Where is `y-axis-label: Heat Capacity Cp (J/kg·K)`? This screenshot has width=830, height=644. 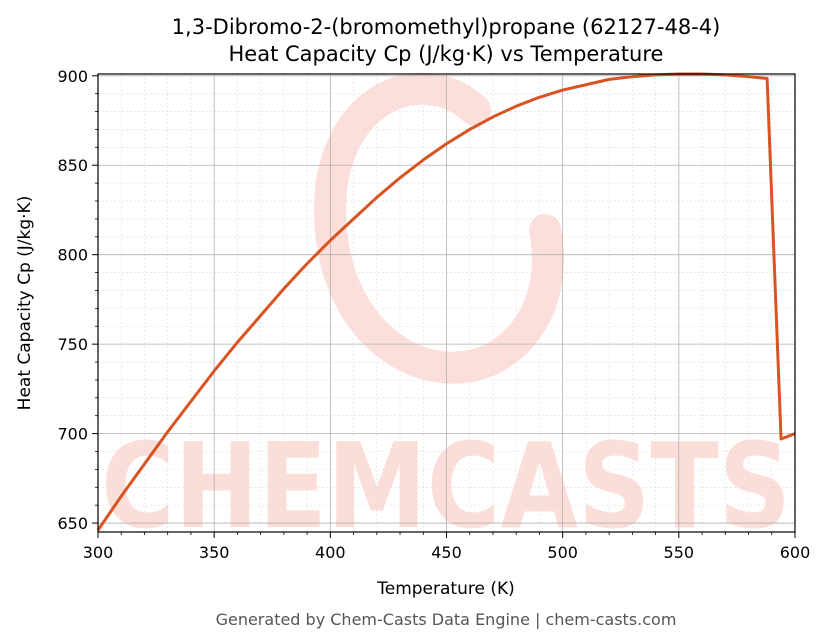 y-axis-label: Heat Capacity Cp (J/kg·K) is located at coordinates (25, 303).